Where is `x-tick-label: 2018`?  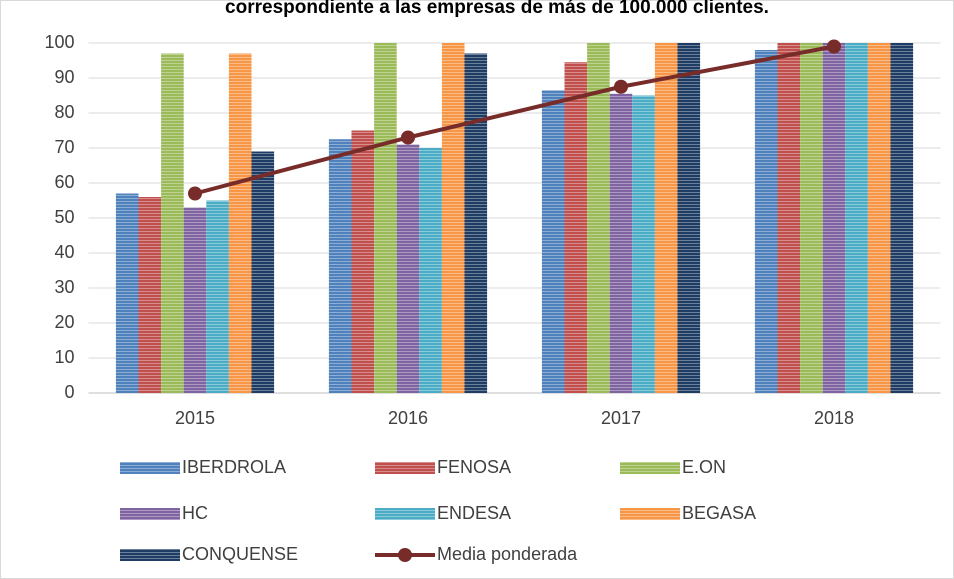
x-tick-label: 2018 is located at coordinates (834, 418).